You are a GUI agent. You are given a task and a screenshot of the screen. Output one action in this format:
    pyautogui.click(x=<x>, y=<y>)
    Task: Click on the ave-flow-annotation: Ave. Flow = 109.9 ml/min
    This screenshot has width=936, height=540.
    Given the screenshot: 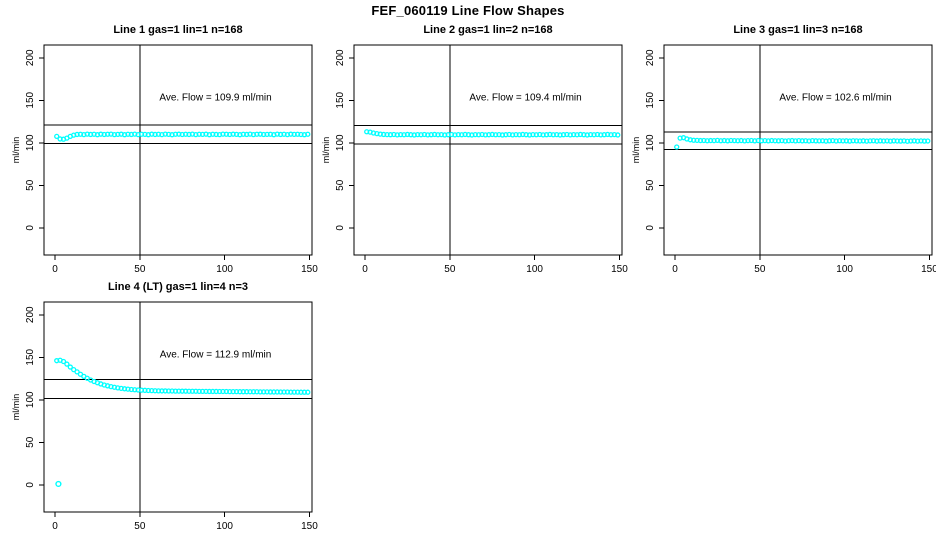 What is the action you would take?
    pyautogui.click(x=215, y=98)
    